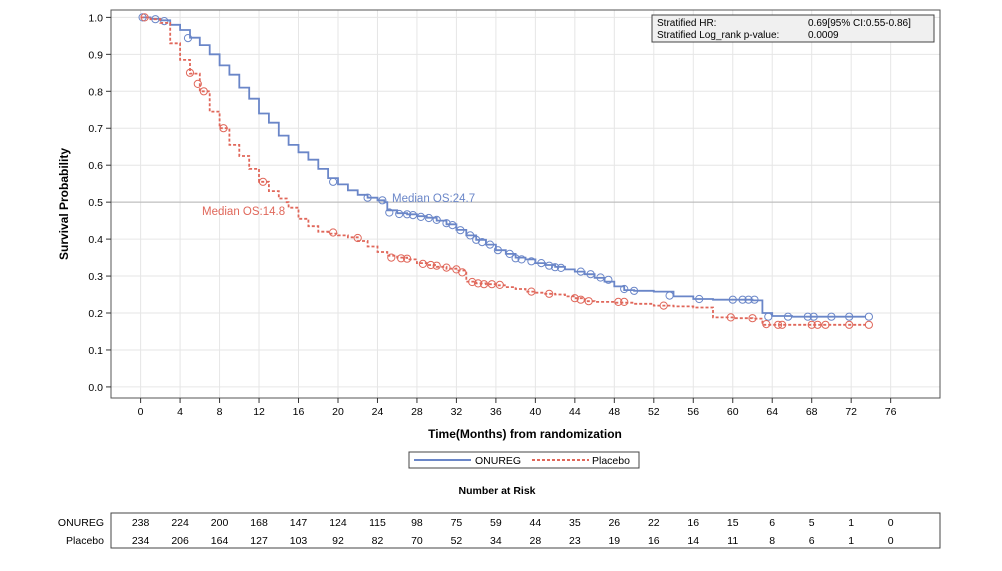 This screenshot has width=1002, height=571. I want to click on x-axis-title: Time(Months) from randomization, so click(525, 434).